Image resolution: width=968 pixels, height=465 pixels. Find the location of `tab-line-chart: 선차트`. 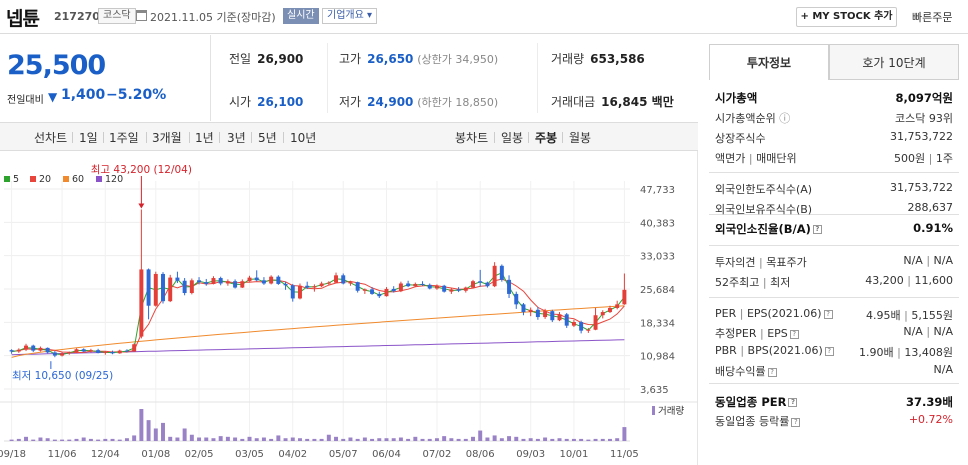

tab-line-chart: 선차트 is located at coordinates (51, 138).